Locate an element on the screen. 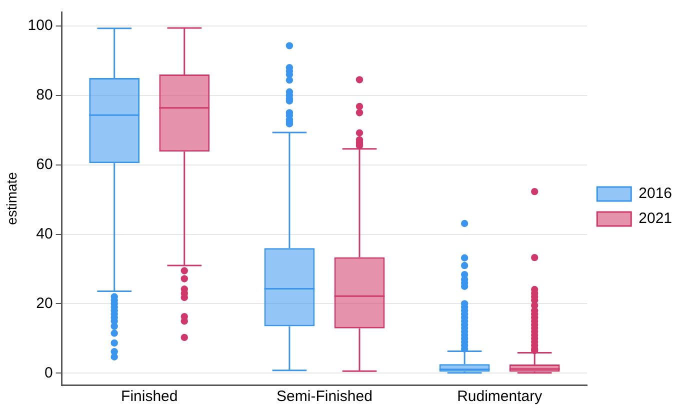  y-axis-title: estimate is located at coordinates (11, 198).